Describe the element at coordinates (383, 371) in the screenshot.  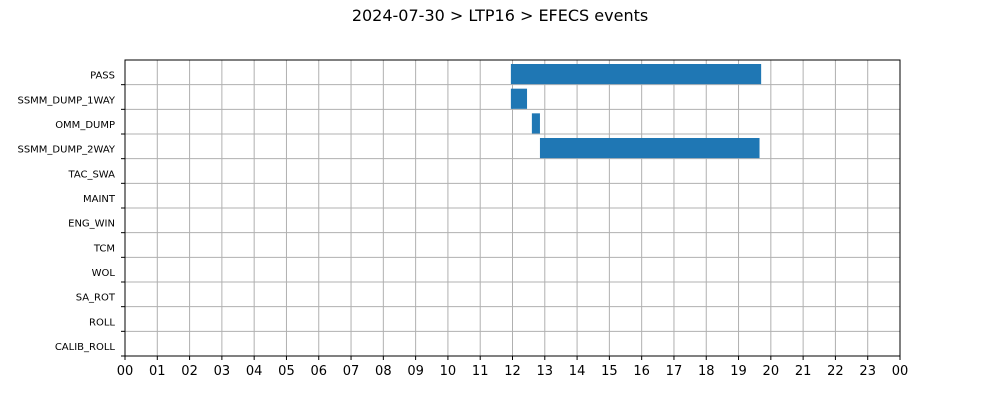
I see `x-tick-label: 08` at that location.